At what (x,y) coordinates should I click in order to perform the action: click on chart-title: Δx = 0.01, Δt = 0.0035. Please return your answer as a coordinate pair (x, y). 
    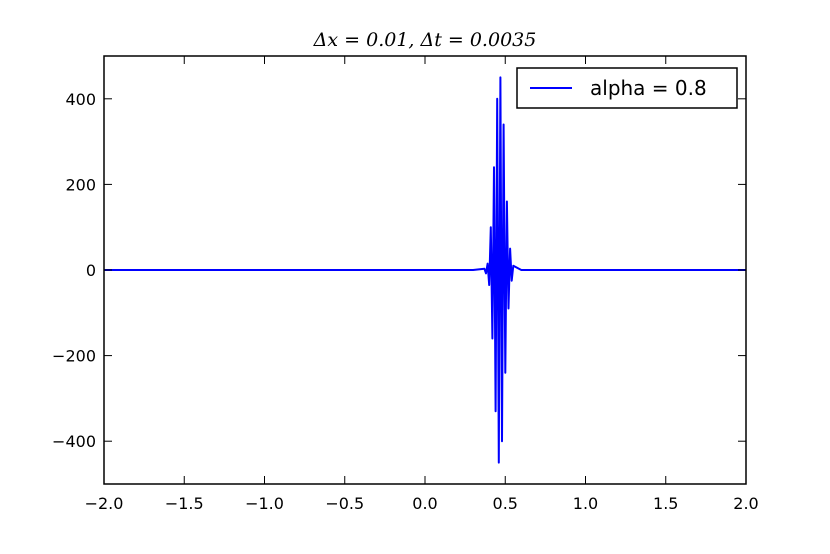
    Looking at the image, I should click on (425, 40).